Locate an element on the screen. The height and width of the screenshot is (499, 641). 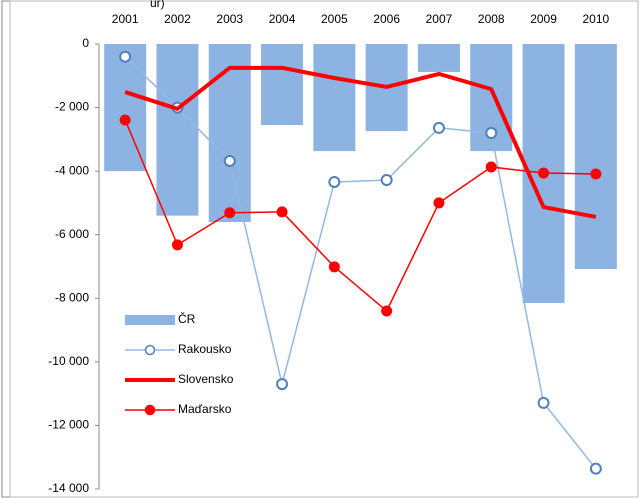
x-tick-label: 2010 is located at coordinates (595, 19).